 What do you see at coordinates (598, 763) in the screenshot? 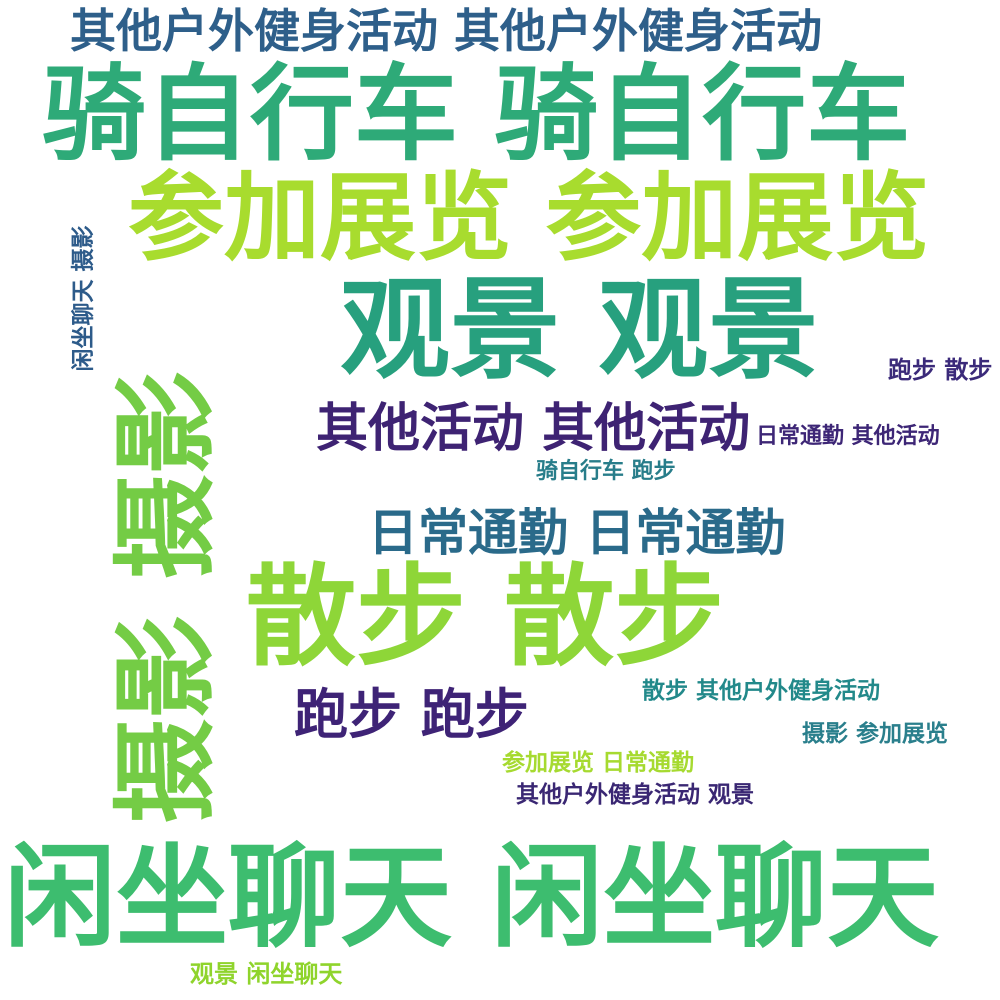
I see `word-exhibition-commute: 参加展览 日常通勤` at bounding box center [598, 763].